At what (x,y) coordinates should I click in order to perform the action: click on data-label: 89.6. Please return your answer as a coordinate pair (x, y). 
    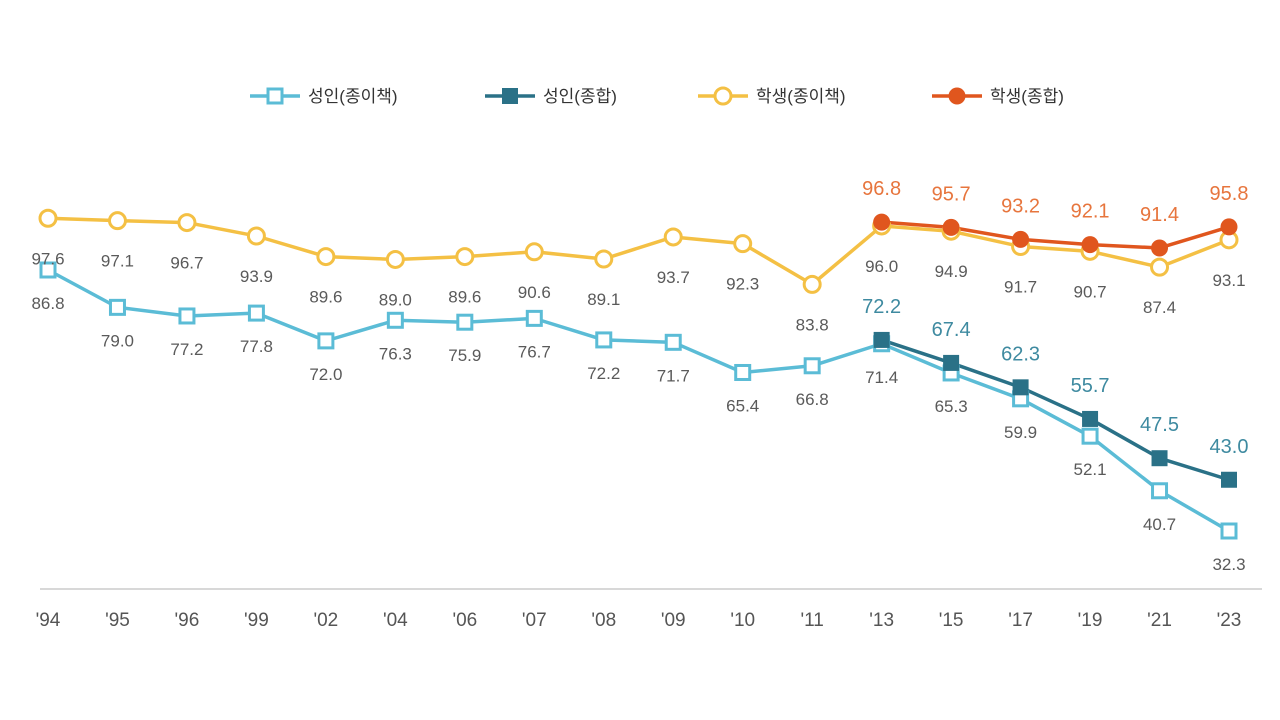
    Looking at the image, I should click on (325, 297).